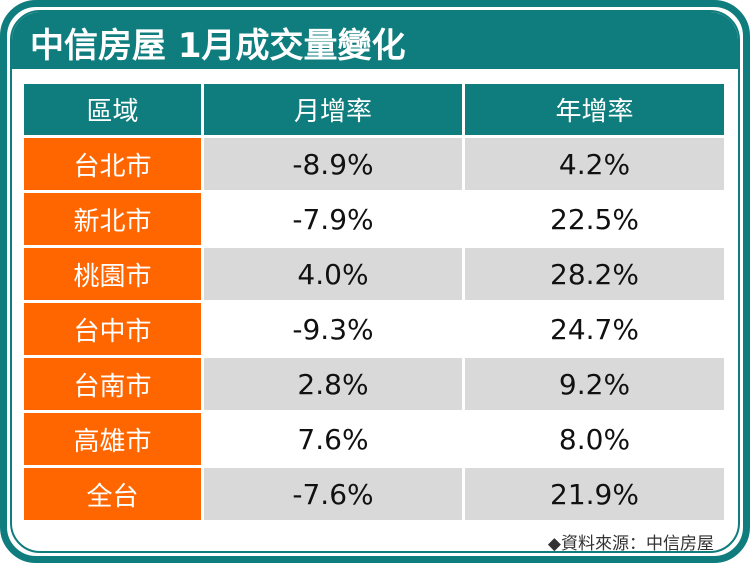  What do you see at coordinates (594, 329) in the screenshot?
I see `yoy-cell: 24.7%` at bounding box center [594, 329].